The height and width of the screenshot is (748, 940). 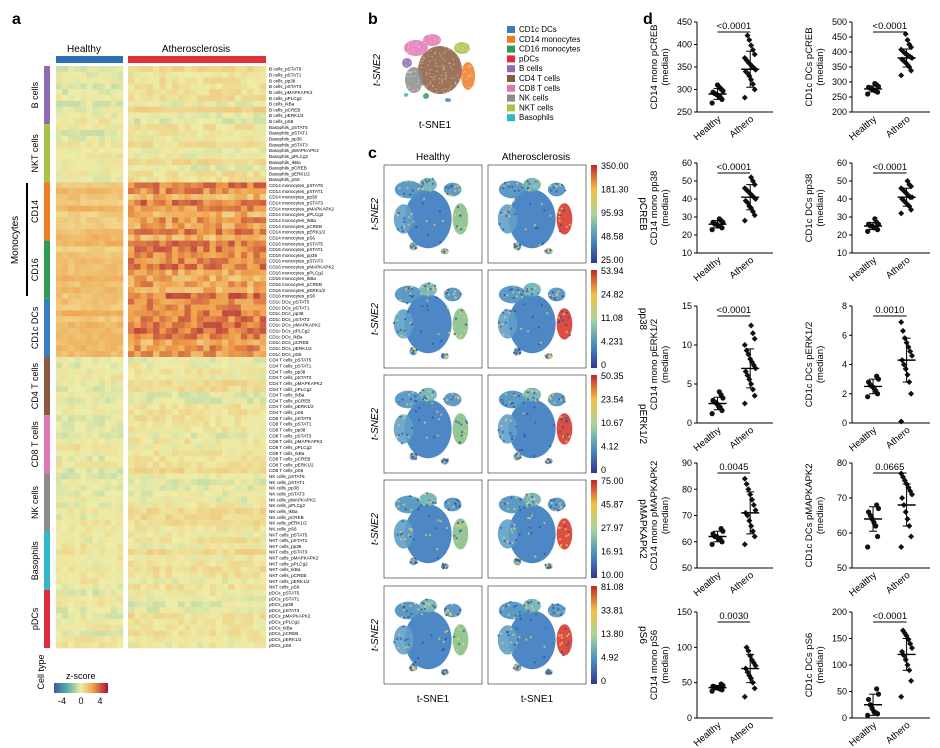 I want to click on tsne-cluster, so click(x=408, y=189).